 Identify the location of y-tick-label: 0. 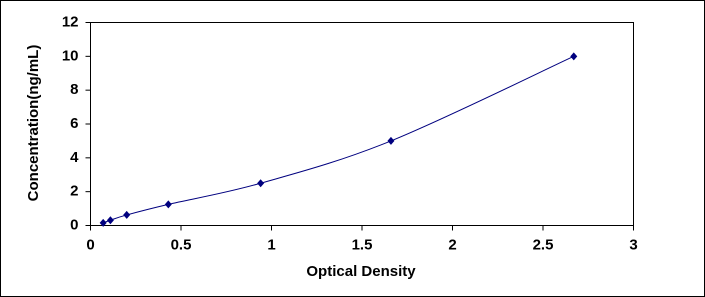
(74, 224).